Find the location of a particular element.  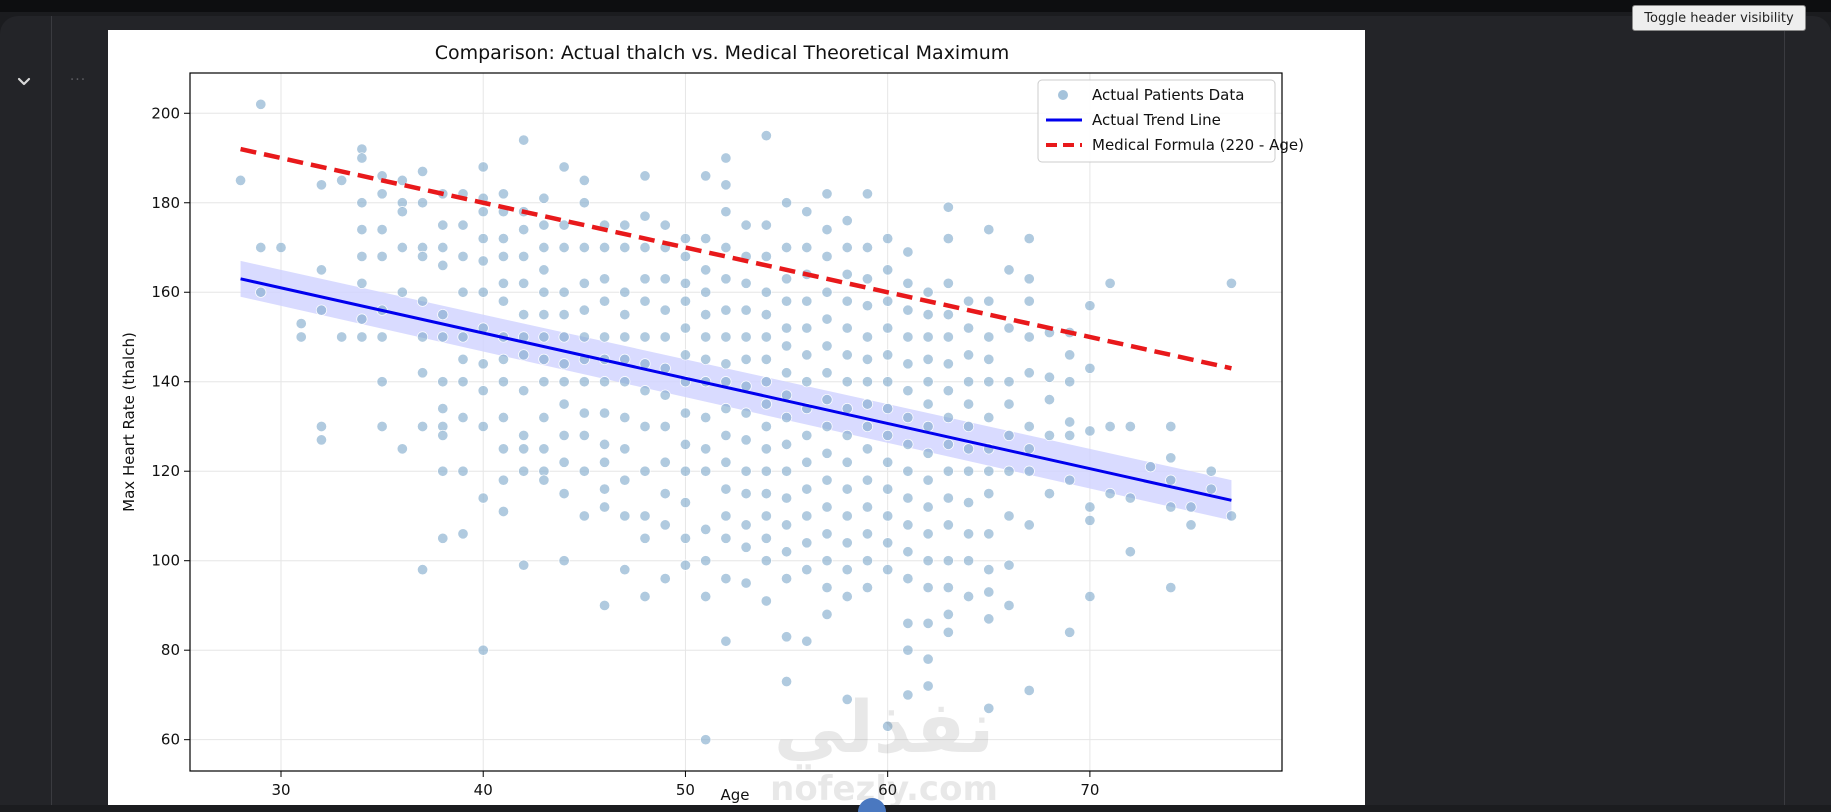

y-tick-label: 160 is located at coordinates (165, 292).